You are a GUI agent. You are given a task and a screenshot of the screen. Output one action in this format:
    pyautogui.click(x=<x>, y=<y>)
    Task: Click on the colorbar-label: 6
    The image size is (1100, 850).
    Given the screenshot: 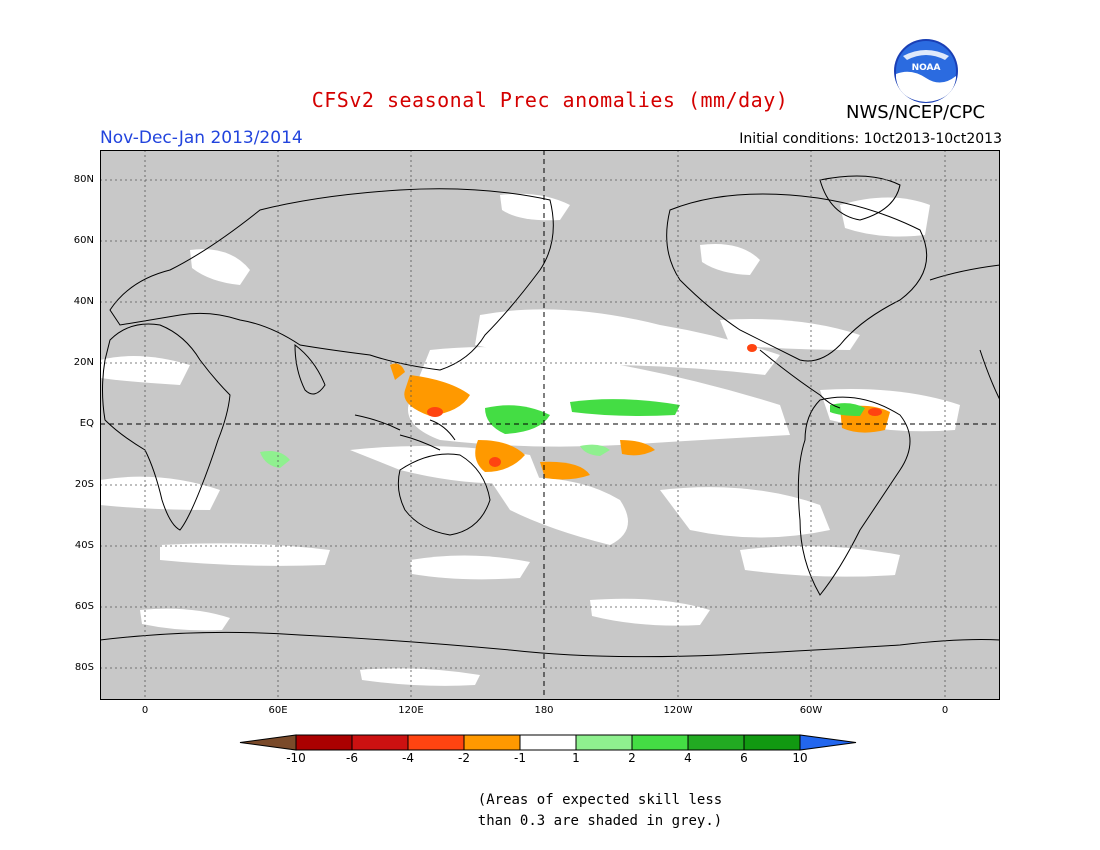 What is the action you would take?
    pyautogui.click(x=744, y=758)
    